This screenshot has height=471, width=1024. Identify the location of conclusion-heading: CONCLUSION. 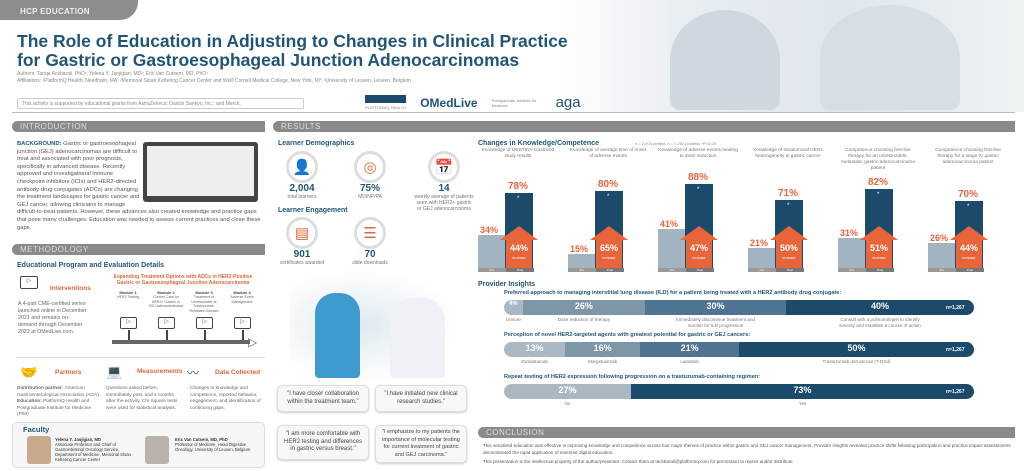
(746, 432).